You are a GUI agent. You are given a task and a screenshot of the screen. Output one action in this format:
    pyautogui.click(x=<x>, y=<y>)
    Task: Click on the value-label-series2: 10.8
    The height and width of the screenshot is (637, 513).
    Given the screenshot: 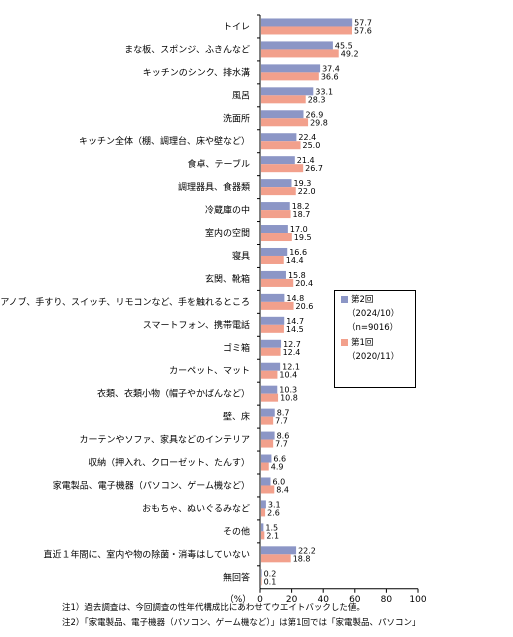 What is the action you would take?
    pyautogui.click(x=289, y=398)
    